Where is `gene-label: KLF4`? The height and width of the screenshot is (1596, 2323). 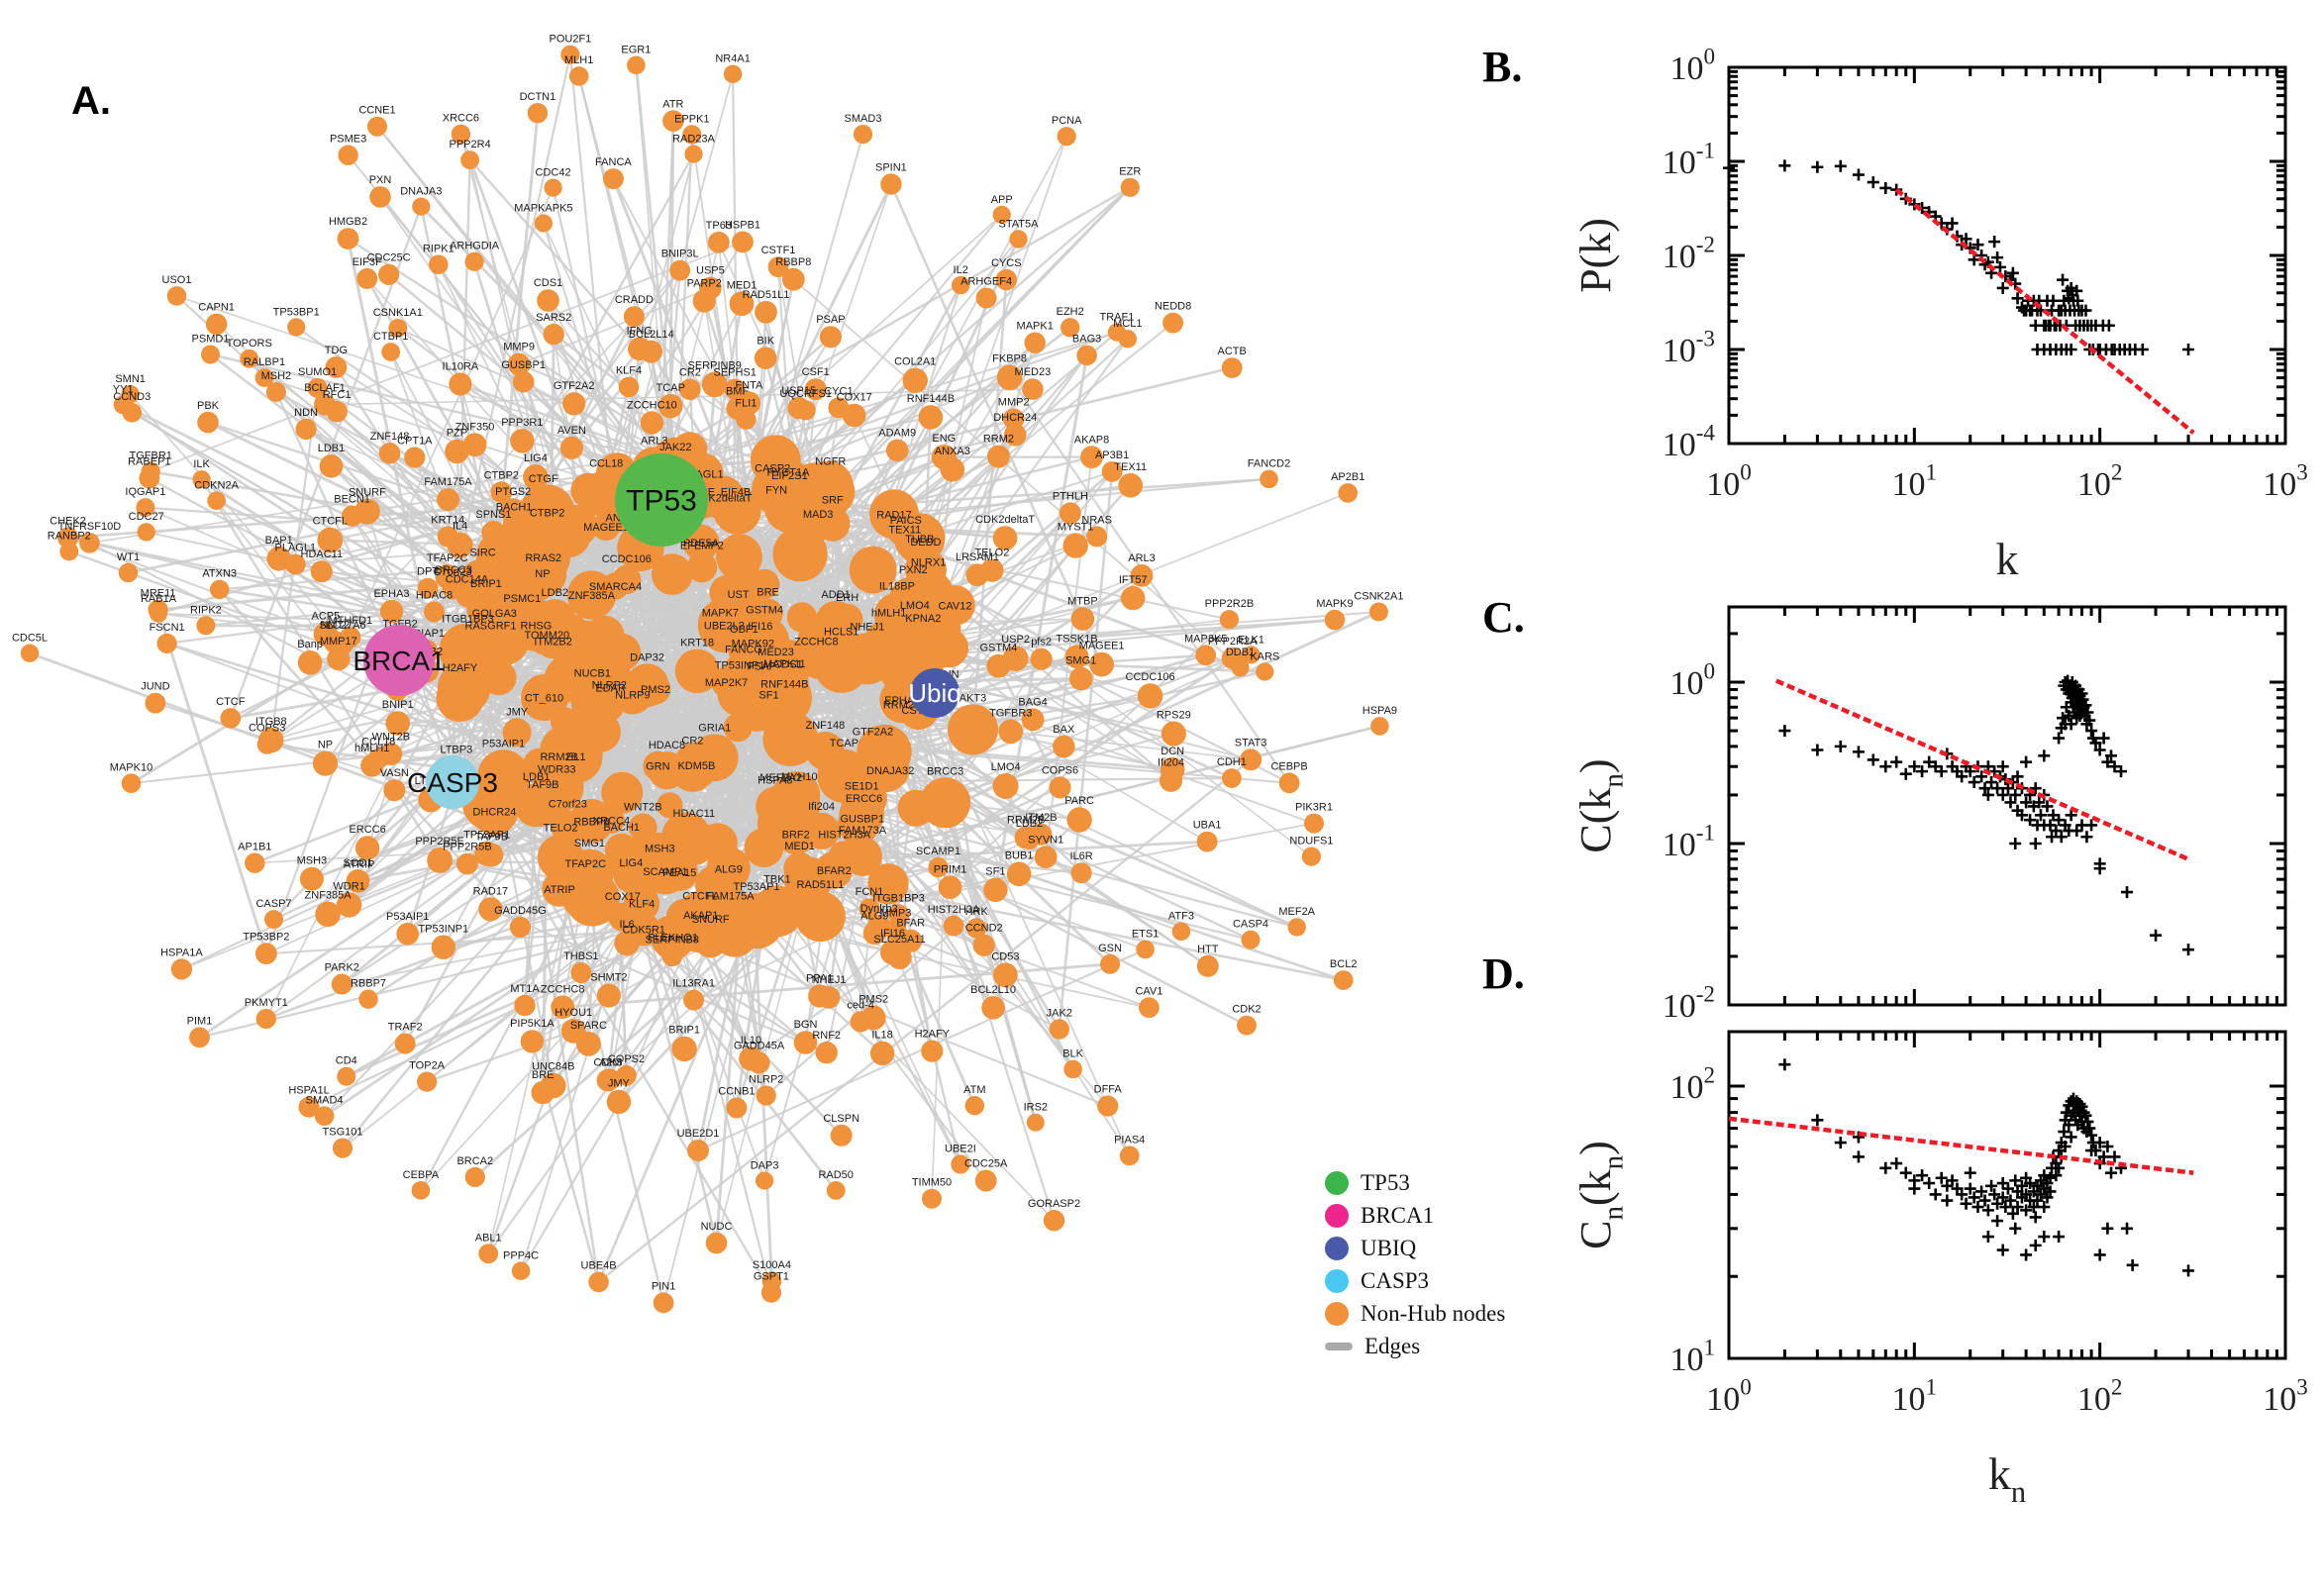
gene-label: KLF4 is located at coordinates (629, 371).